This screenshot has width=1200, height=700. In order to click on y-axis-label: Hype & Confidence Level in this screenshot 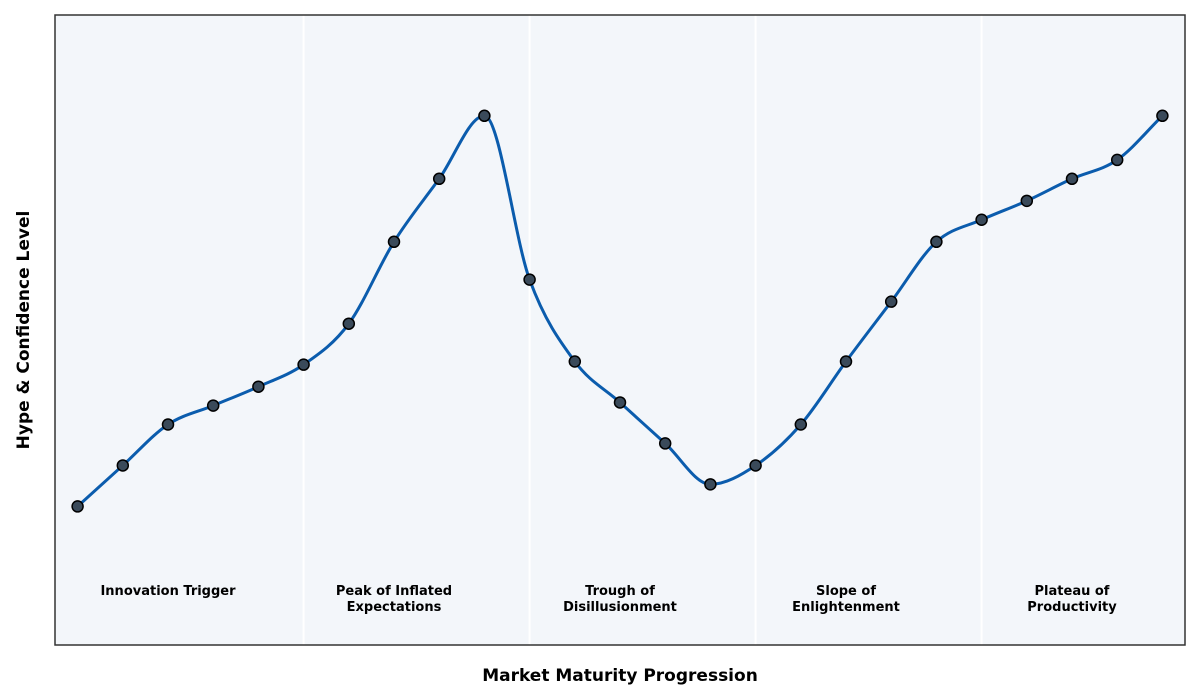, I will do `click(24, 330)`.